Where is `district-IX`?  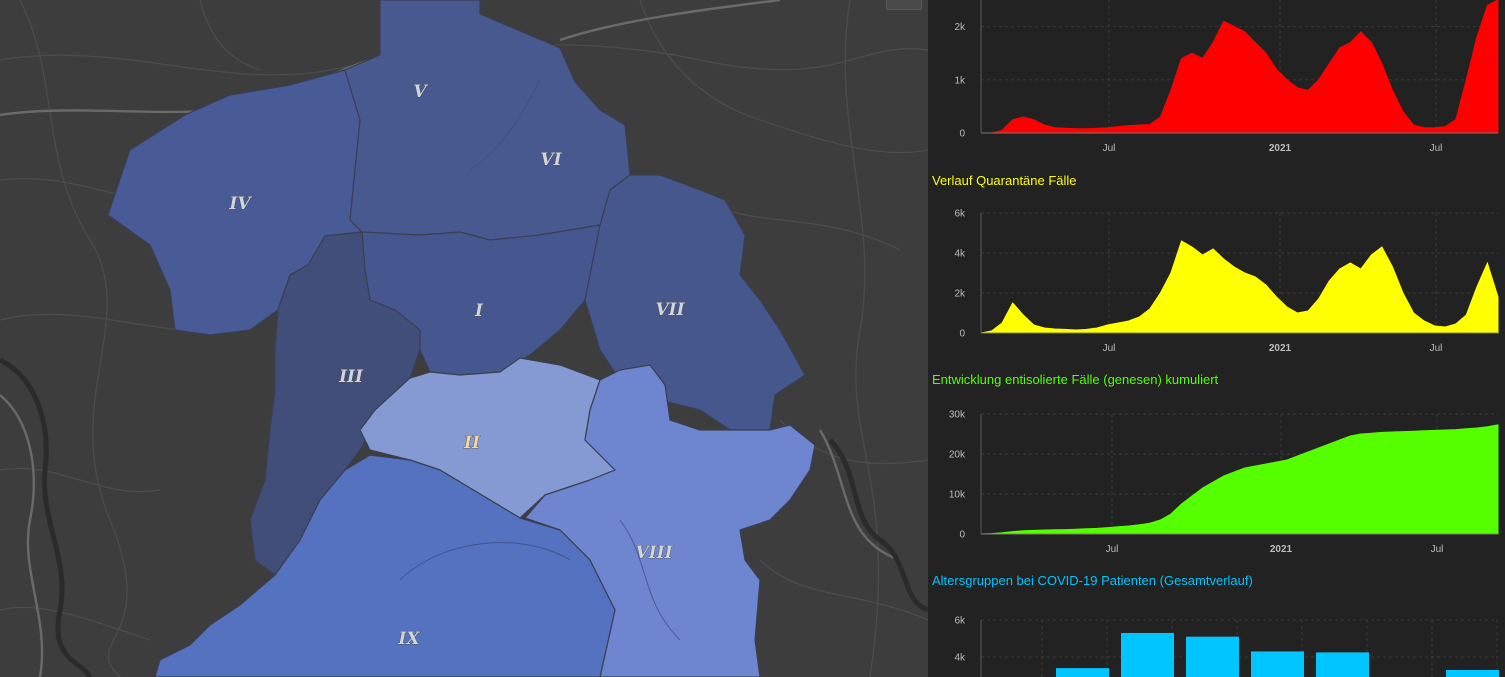
district-IX is located at coordinates (385, 565).